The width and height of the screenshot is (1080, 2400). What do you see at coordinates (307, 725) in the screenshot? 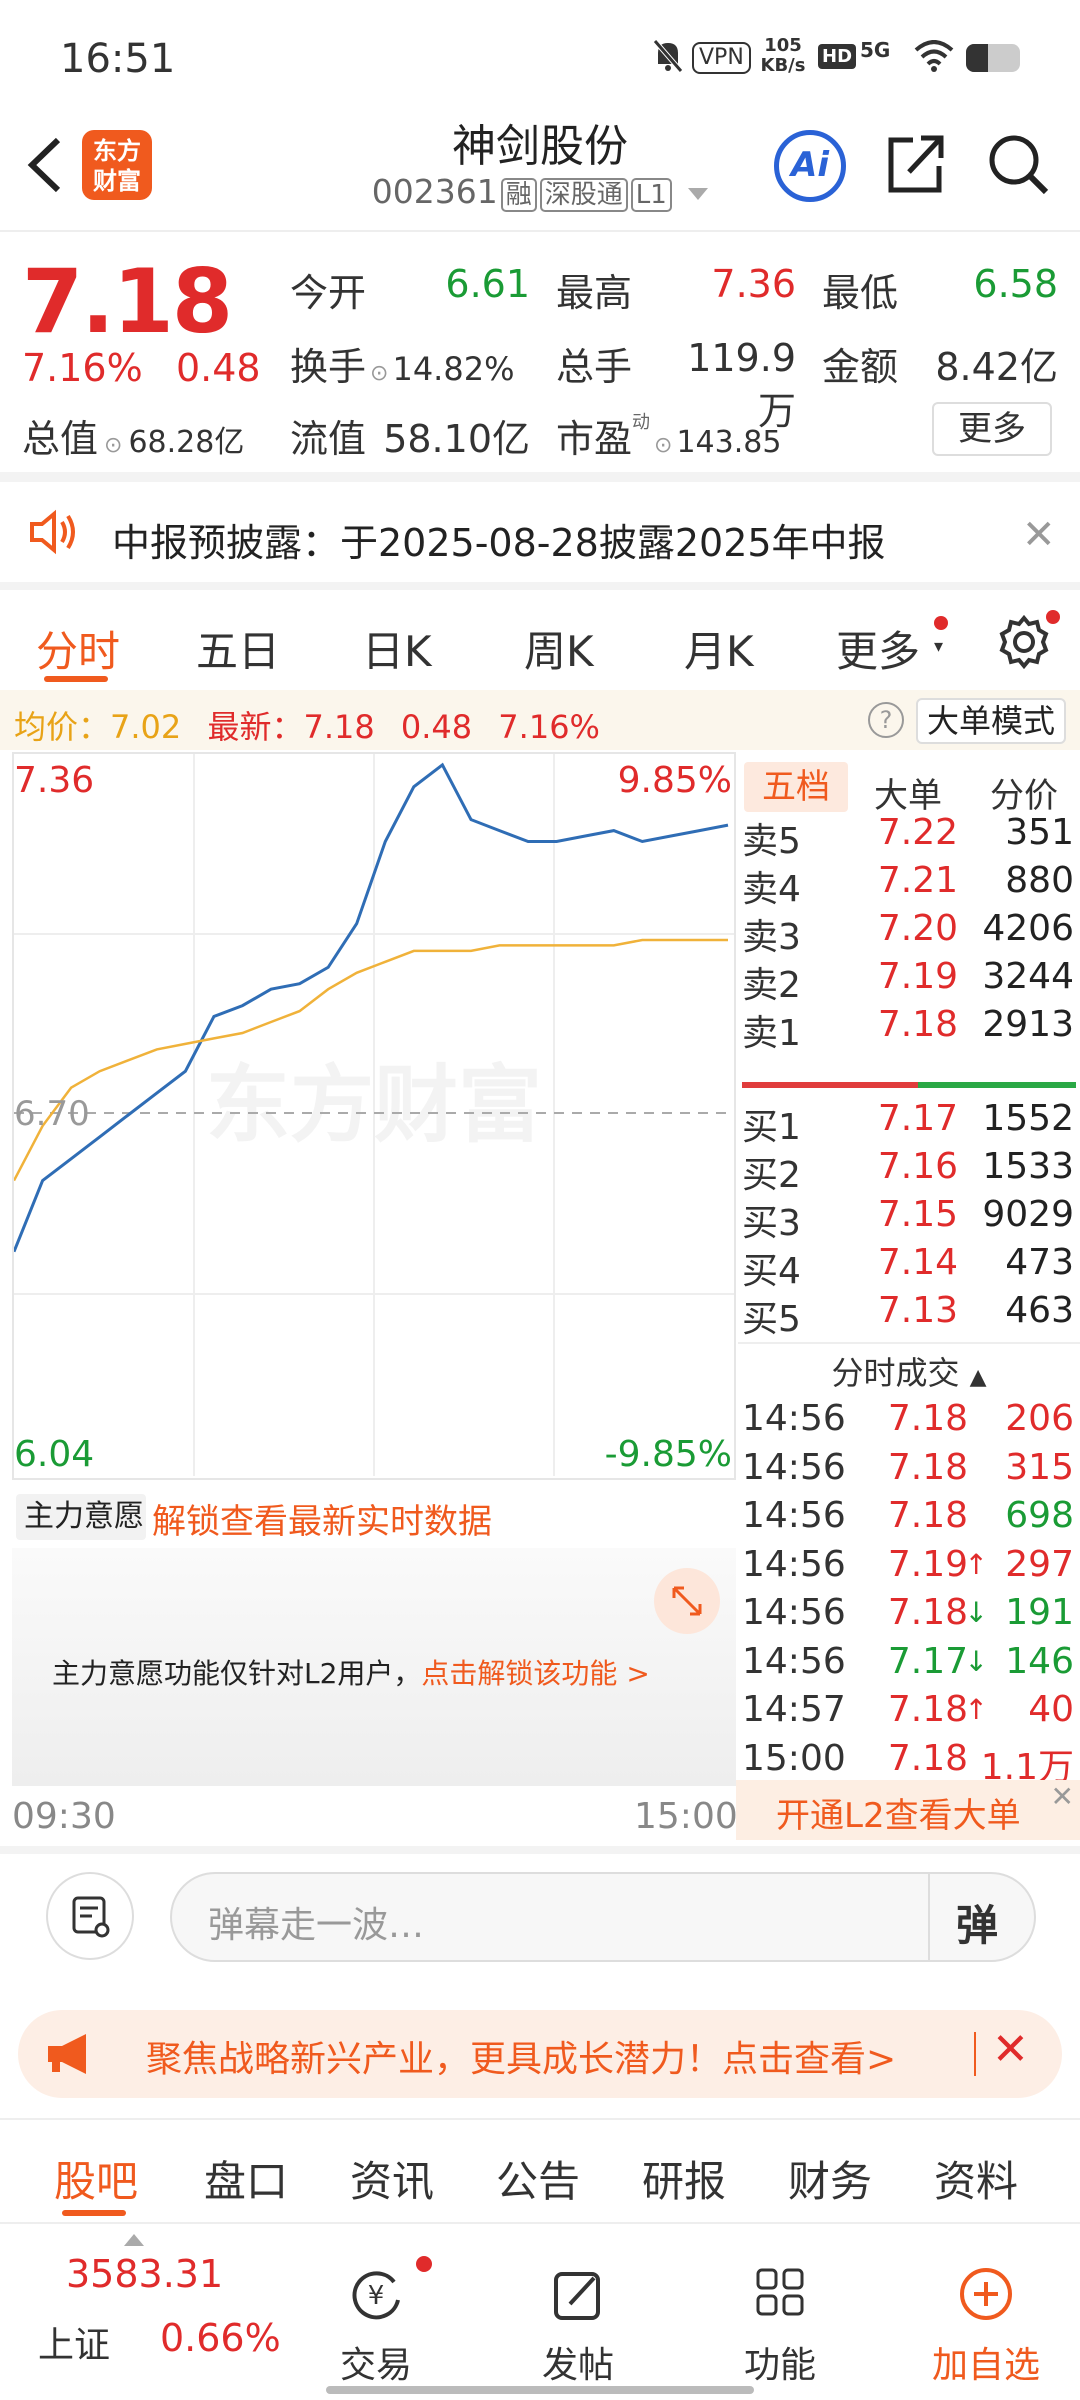
I see `intraday-summary: 均价：7.02 最新：7.18 0.48 7.16%` at bounding box center [307, 725].